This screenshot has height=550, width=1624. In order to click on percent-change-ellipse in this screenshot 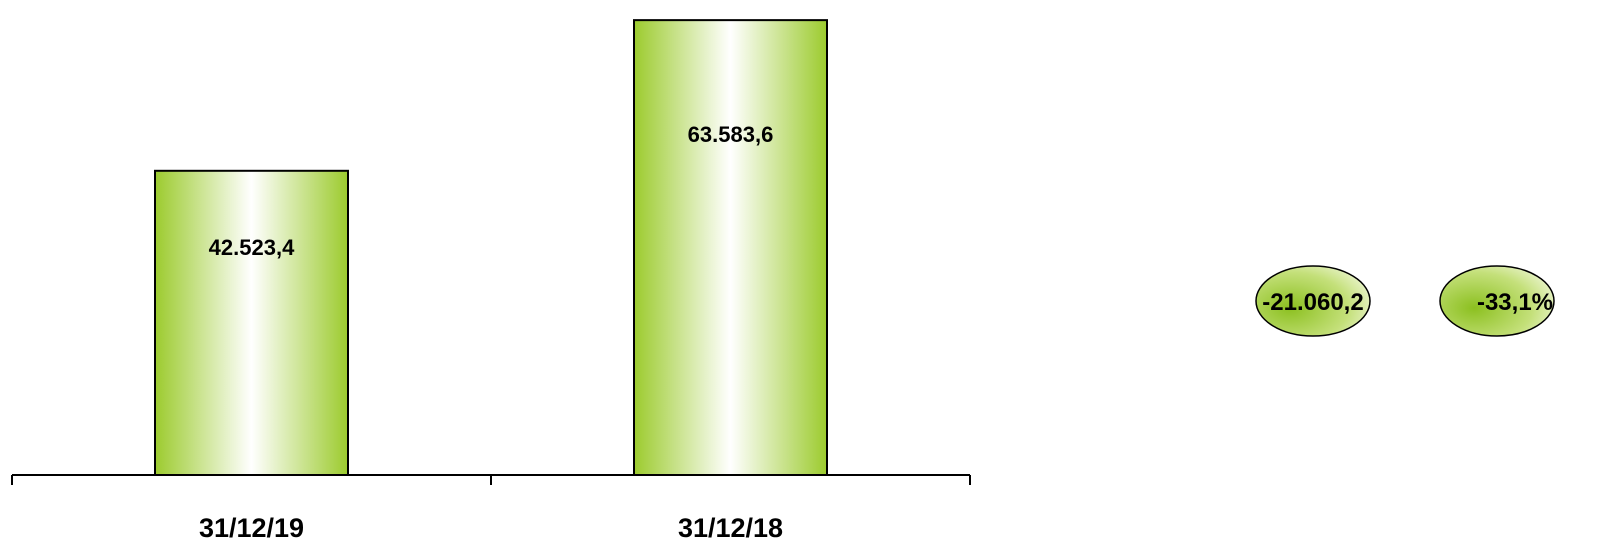, I will do `click(1497, 301)`.